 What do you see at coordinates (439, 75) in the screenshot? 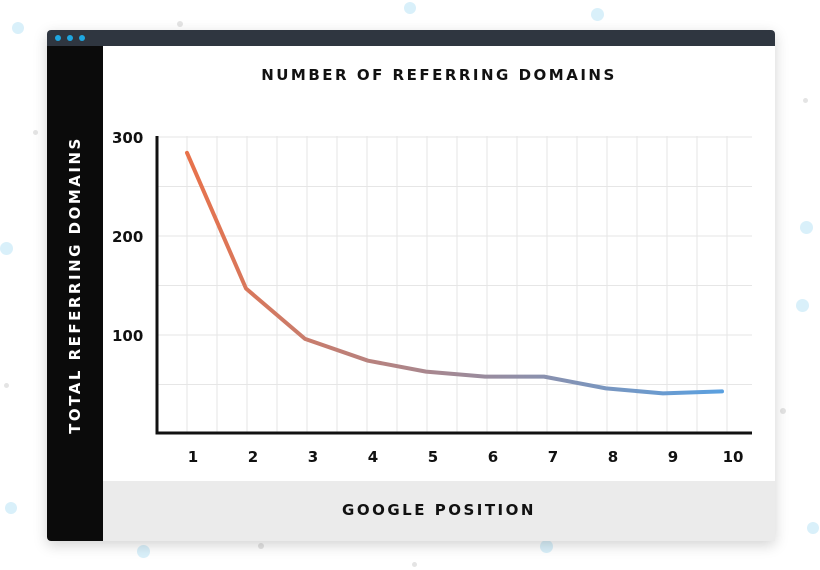
I see `chart-title: NUMBER OF REFERRING DOMAINS` at bounding box center [439, 75].